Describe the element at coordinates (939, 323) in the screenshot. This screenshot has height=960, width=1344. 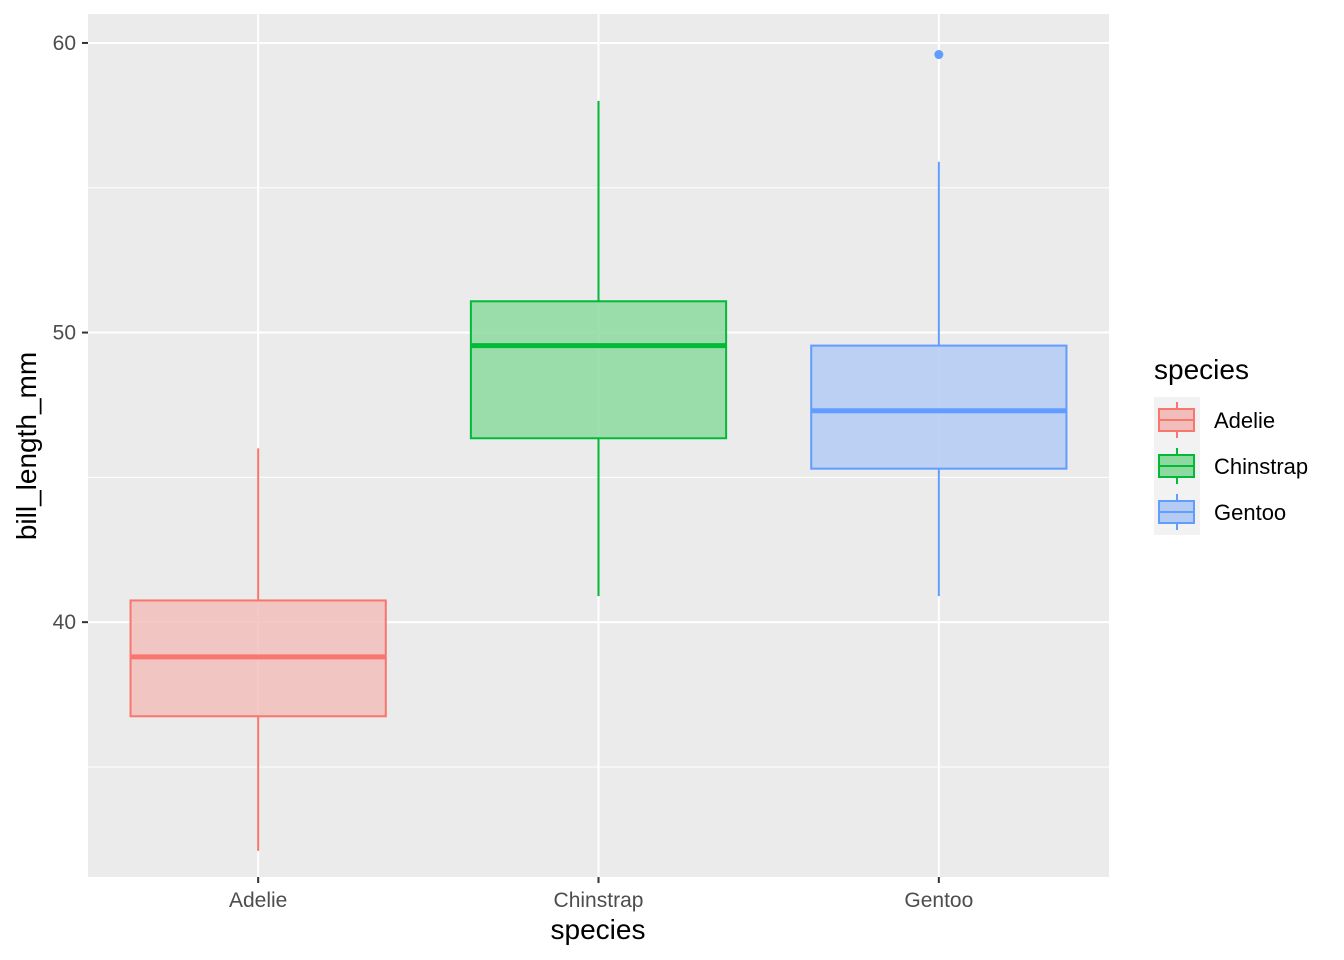
I see `box-gentoo` at that location.